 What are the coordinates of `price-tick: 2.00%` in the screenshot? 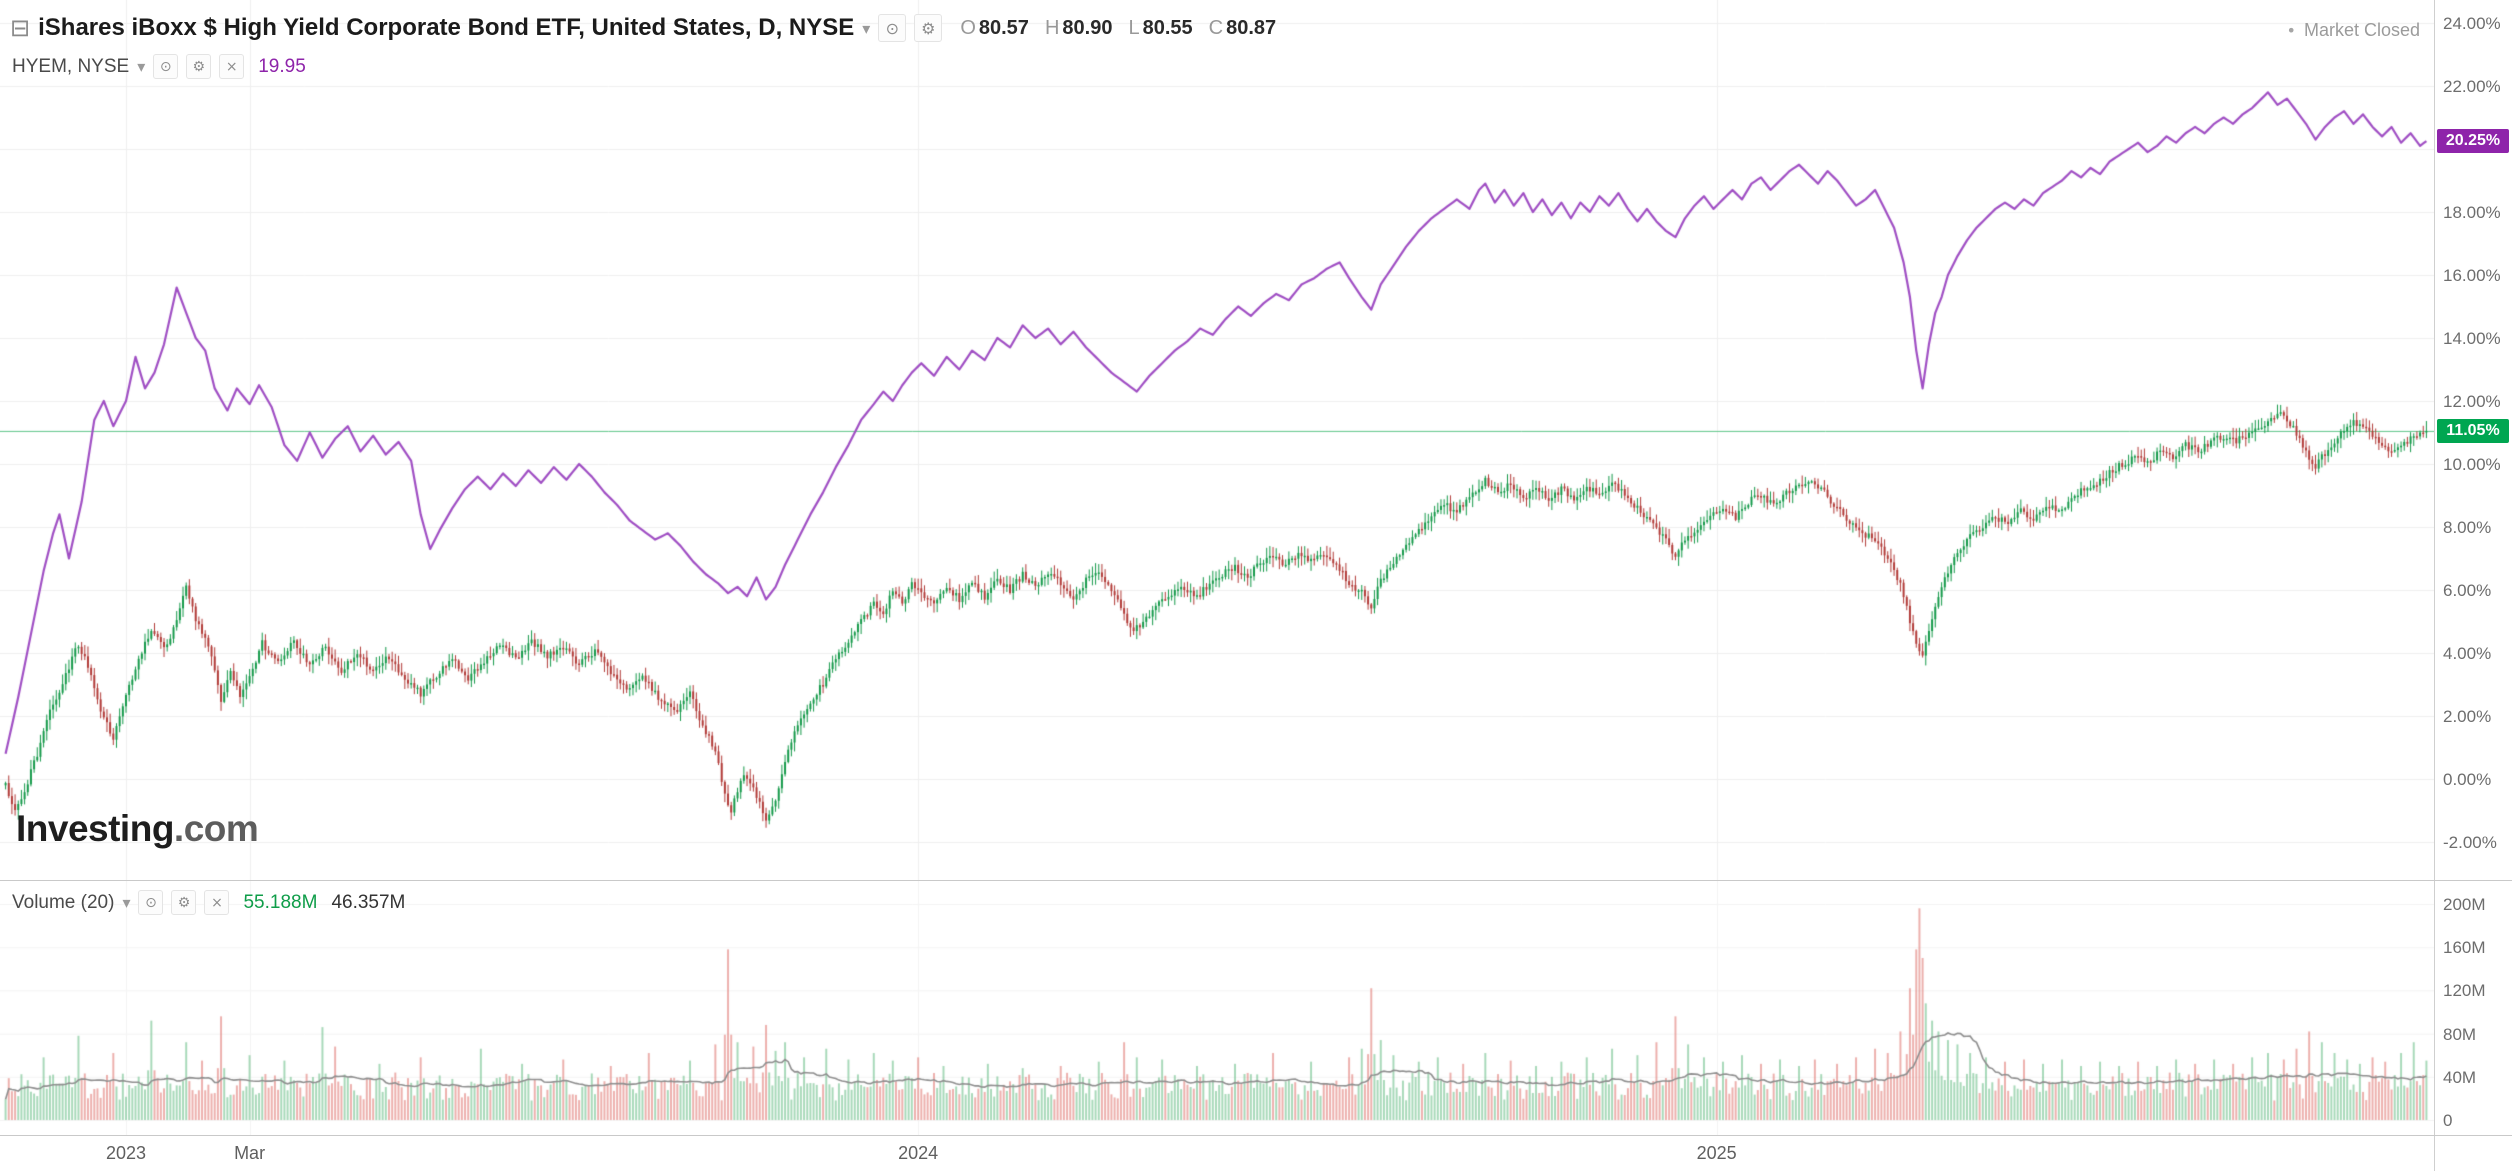 It's located at (2467, 716).